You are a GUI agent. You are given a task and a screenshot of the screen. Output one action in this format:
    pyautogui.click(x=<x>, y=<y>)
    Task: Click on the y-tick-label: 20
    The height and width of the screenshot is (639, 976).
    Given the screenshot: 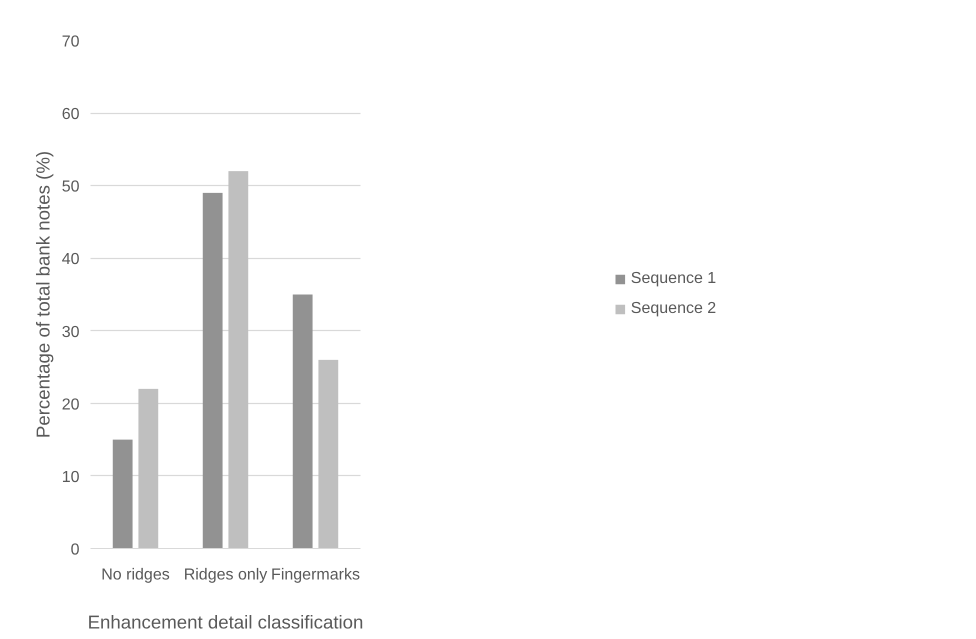 What is the action you would take?
    pyautogui.click(x=71, y=405)
    